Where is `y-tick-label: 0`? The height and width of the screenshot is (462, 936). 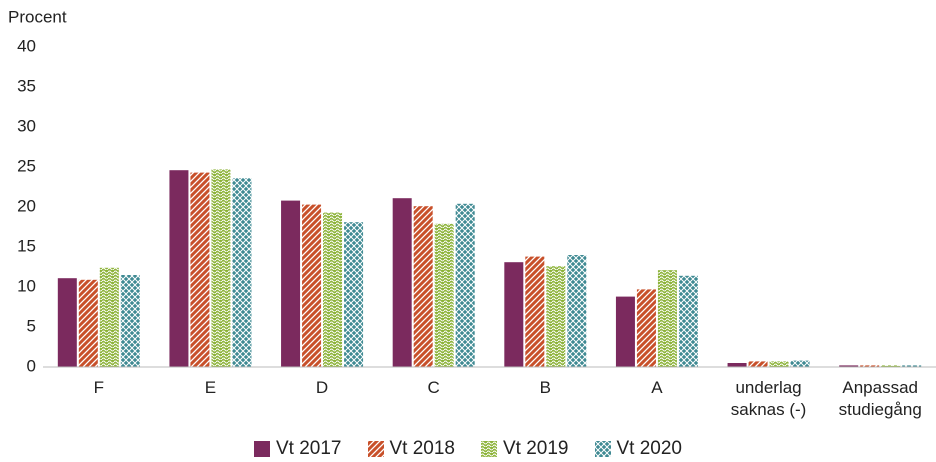
y-tick-label: 0 is located at coordinates (31, 365).